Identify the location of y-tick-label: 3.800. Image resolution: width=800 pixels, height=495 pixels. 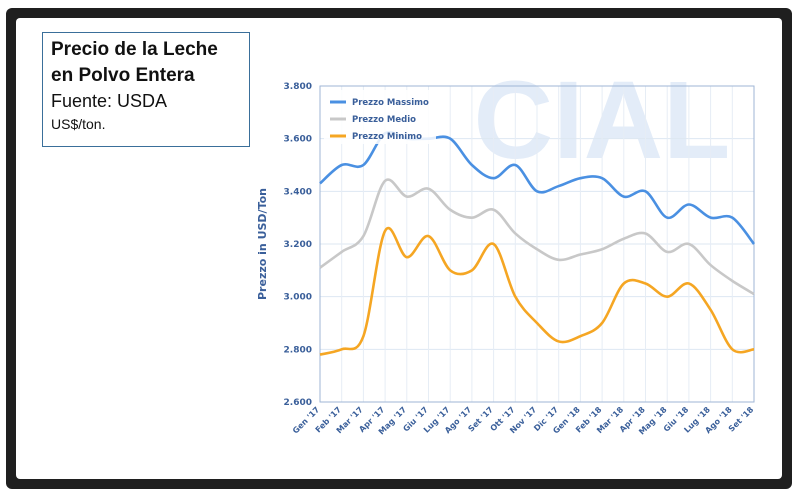
(298, 87).